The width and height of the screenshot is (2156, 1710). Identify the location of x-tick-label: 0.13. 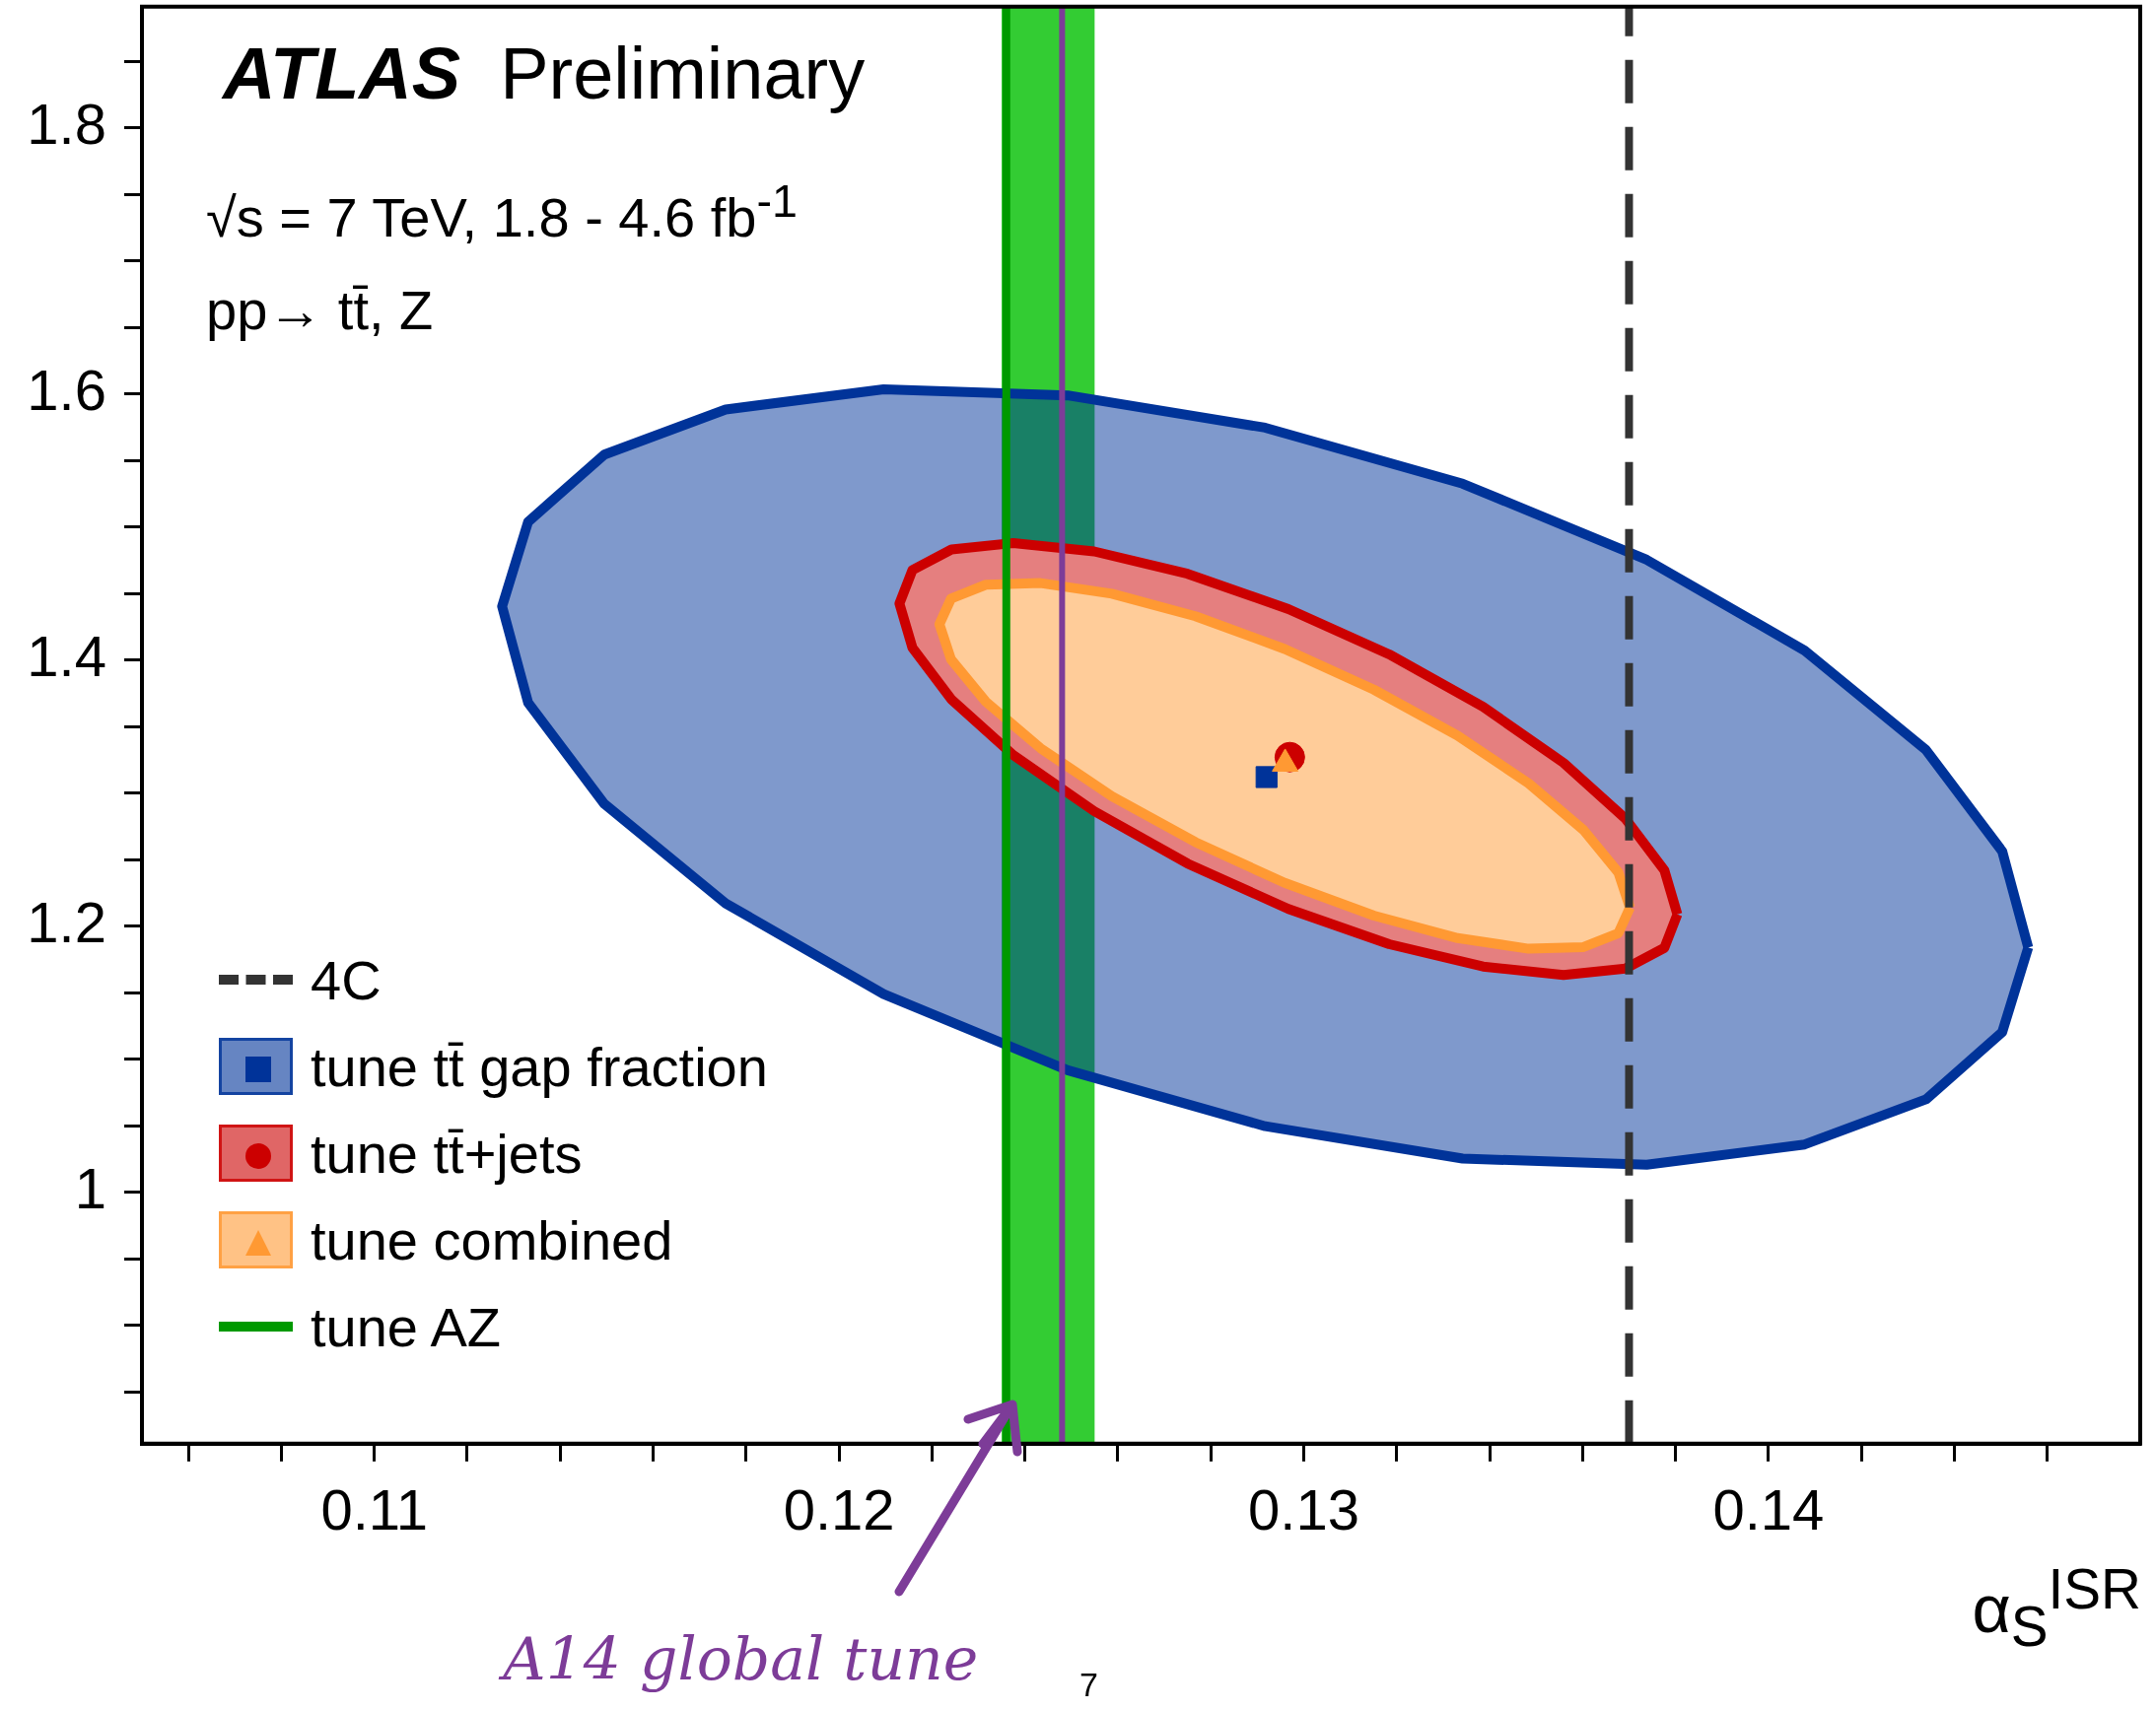
(1303, 1508).